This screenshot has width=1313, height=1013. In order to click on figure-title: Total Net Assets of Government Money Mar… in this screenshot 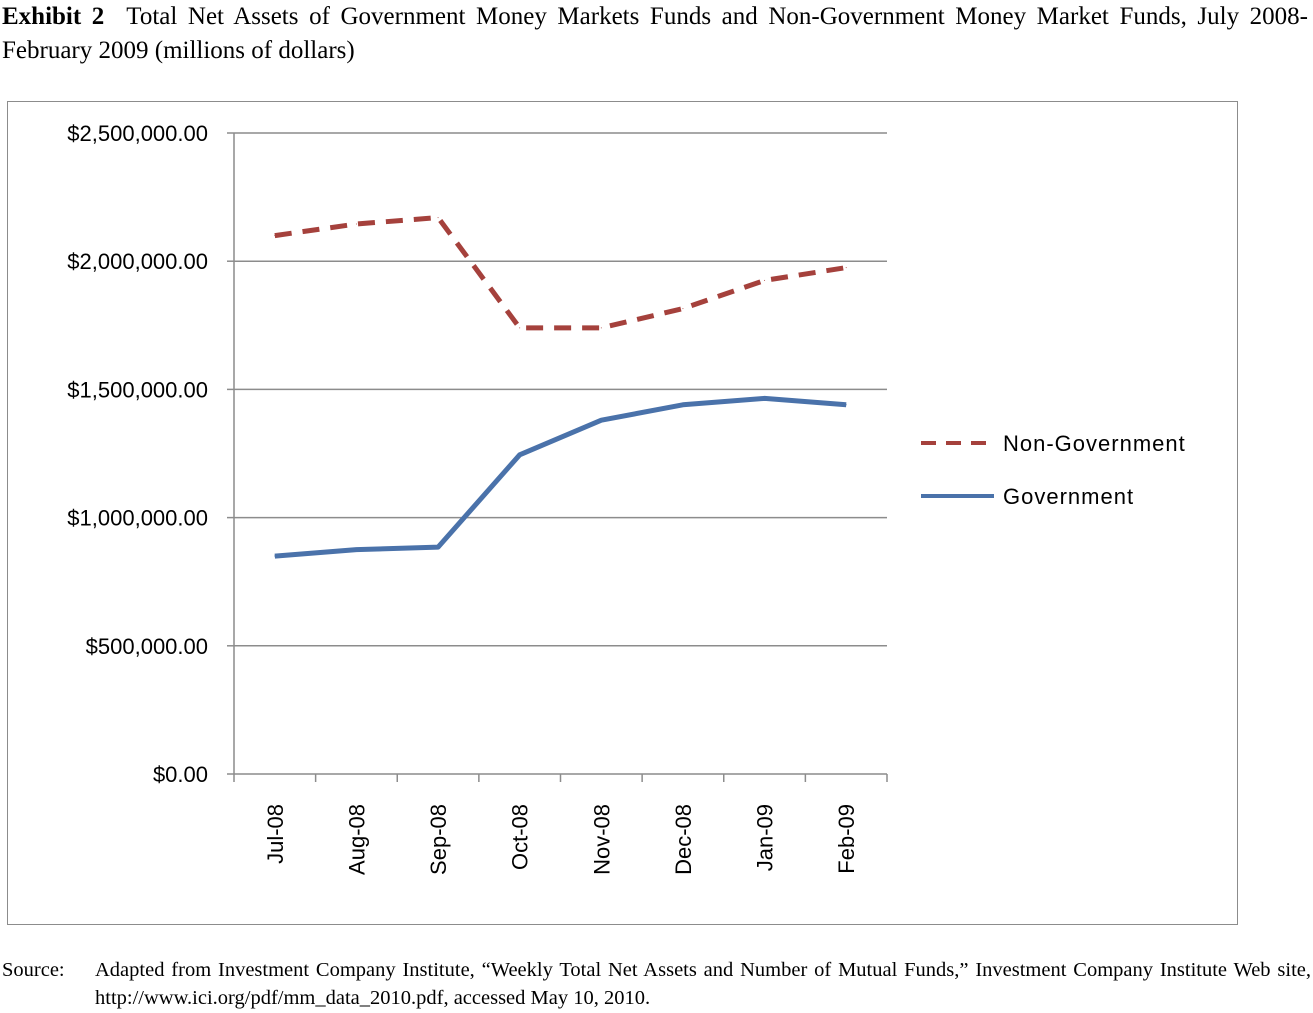, I will do `click(655, 33)`.